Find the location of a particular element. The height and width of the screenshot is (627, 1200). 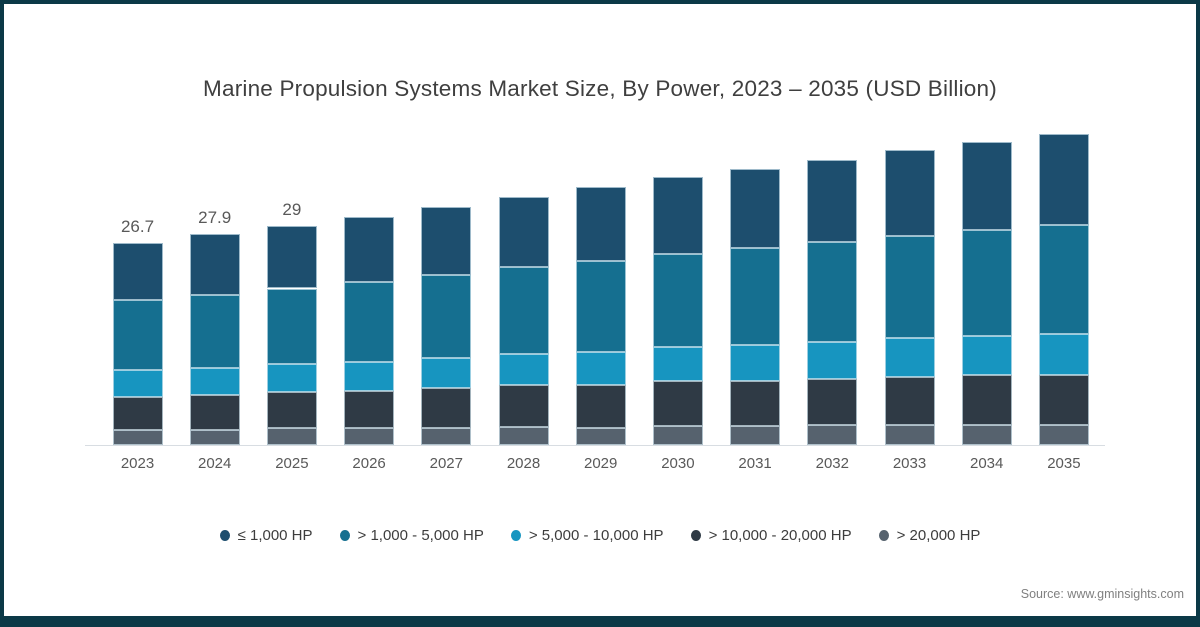

legend-item-series-2: > 5,000 - 10,000 HP is located at coordinates (587, 535).